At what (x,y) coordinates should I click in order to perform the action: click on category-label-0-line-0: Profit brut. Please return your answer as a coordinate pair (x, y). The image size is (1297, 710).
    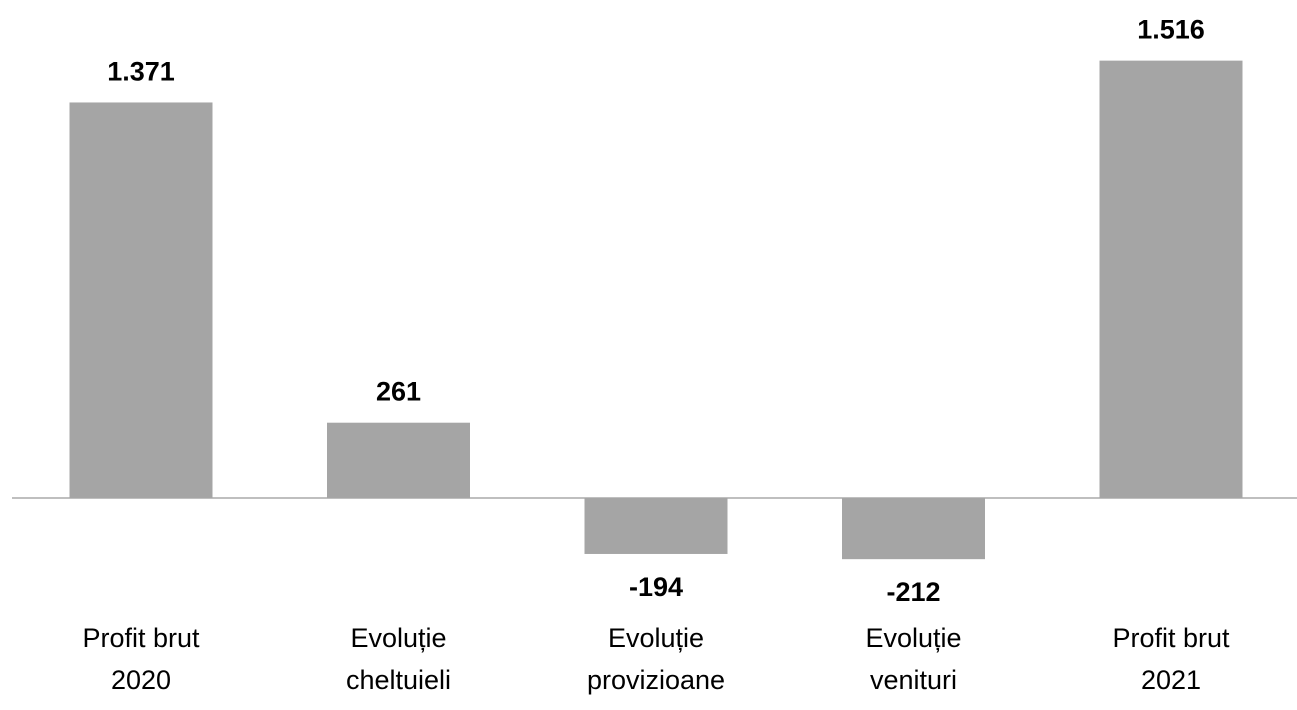
    Looking at the image, I should click on (141, 638).